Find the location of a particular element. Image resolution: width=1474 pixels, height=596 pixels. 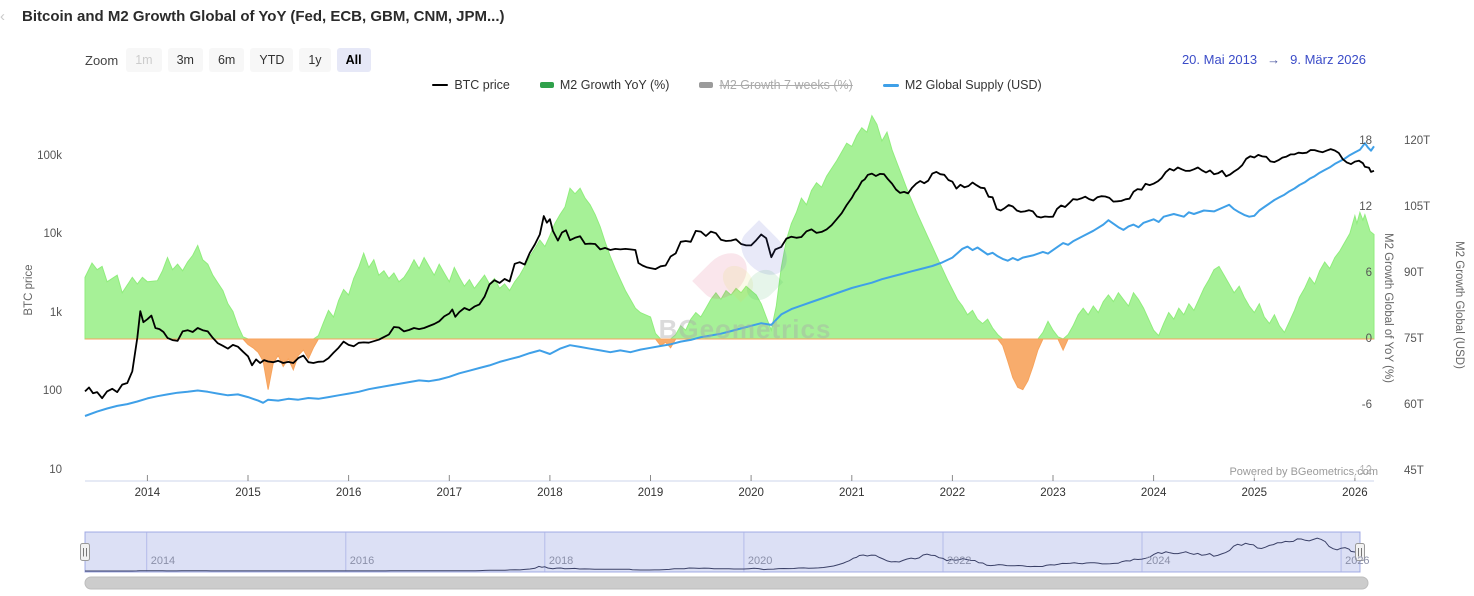

scrollbar is located at coordinates (726, 583).